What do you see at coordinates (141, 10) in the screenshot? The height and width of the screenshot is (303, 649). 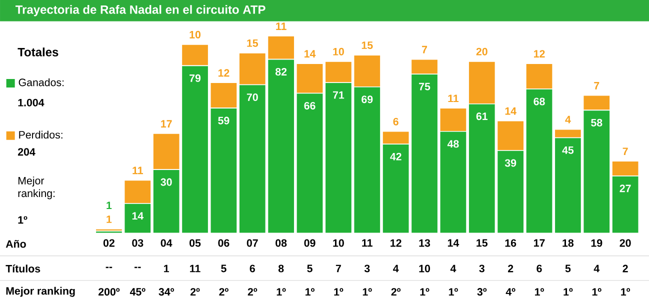 I see `chart-title: Trayectoria de Rafa Nadal en el circuito ATP` at bounding box center [141, 10].